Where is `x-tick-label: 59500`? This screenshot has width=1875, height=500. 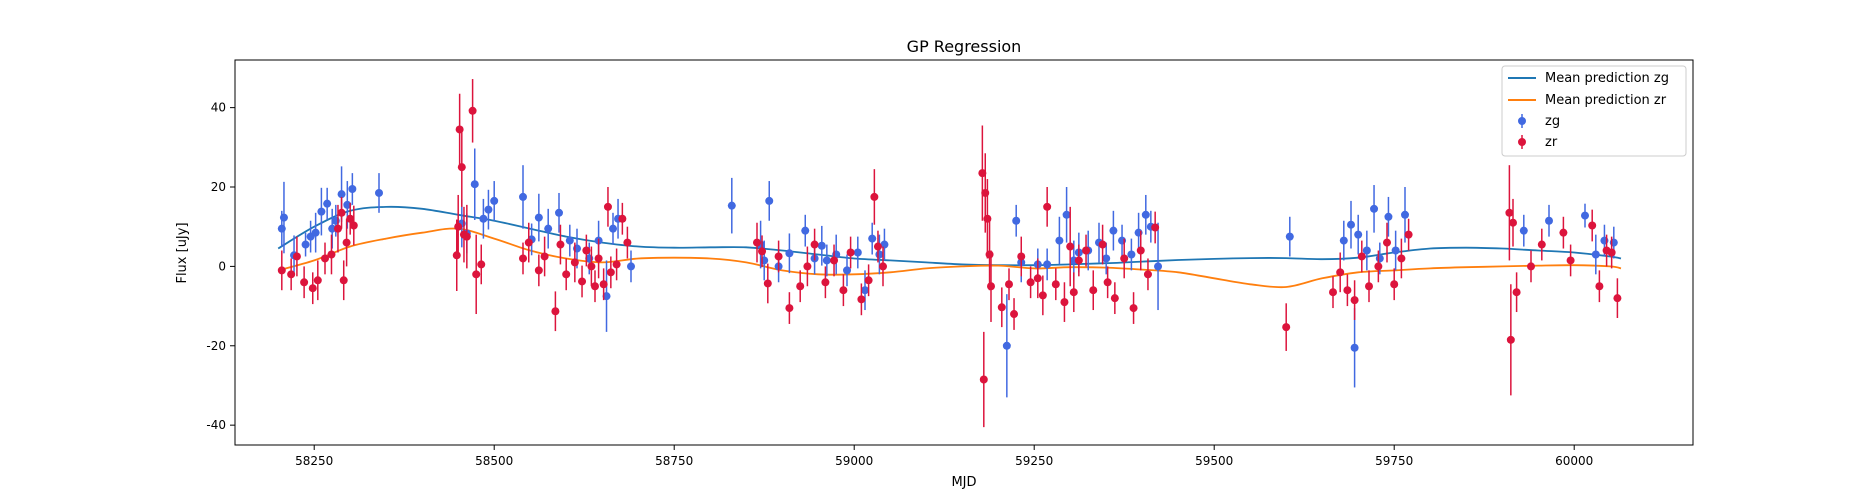
x-tick-label: 59500 is located at coordinates (1214, 461).